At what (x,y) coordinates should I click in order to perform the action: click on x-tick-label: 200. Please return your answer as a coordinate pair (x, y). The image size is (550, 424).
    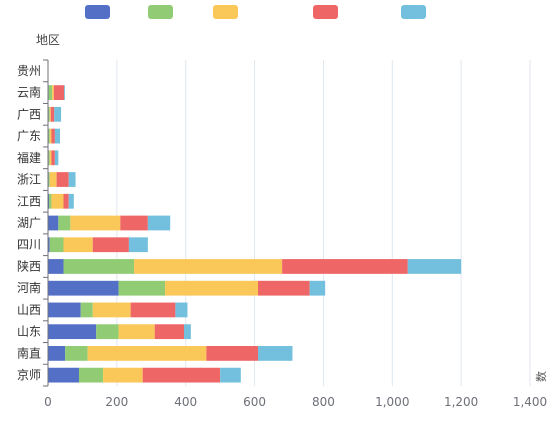
    Looking at the image, I should click on (116, 402).